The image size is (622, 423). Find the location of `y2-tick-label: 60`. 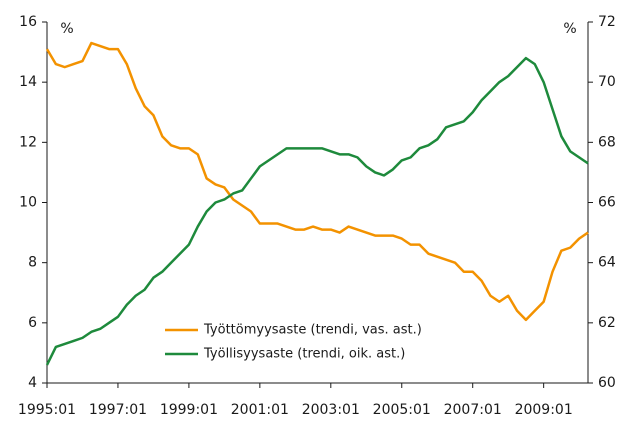

y2-tick-label: 60 is located at coordinates (607, 383).